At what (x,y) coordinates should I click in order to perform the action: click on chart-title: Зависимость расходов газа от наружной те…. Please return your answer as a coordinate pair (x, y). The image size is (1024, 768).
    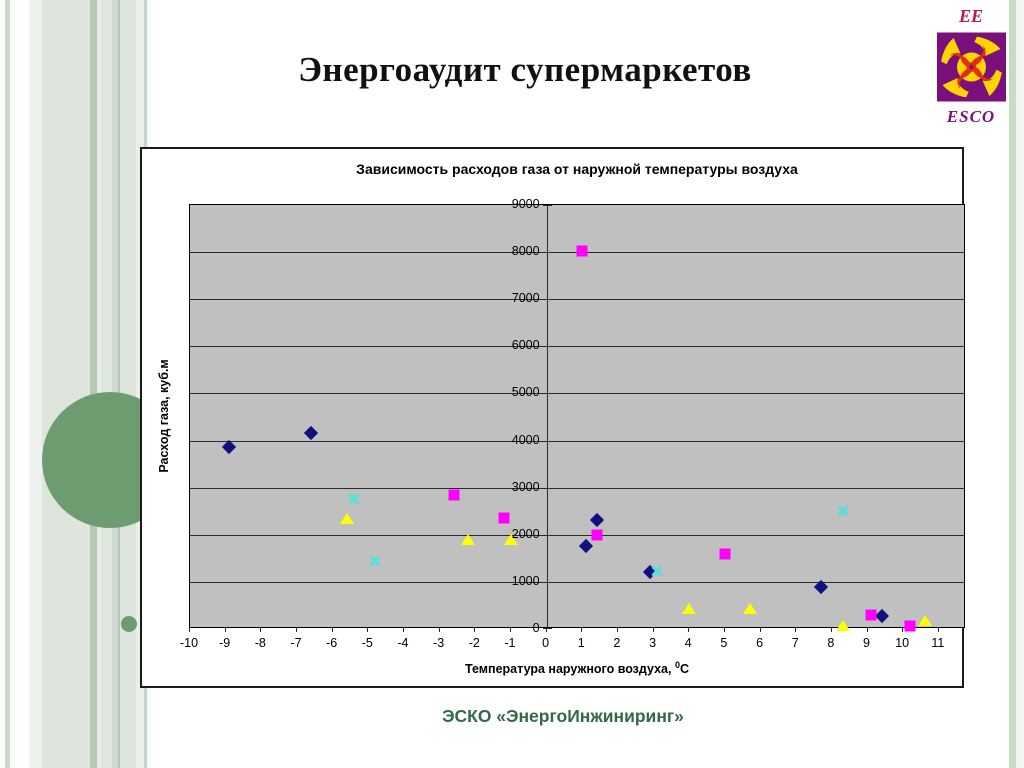
    Looking at the image, I should click on (577, 169).